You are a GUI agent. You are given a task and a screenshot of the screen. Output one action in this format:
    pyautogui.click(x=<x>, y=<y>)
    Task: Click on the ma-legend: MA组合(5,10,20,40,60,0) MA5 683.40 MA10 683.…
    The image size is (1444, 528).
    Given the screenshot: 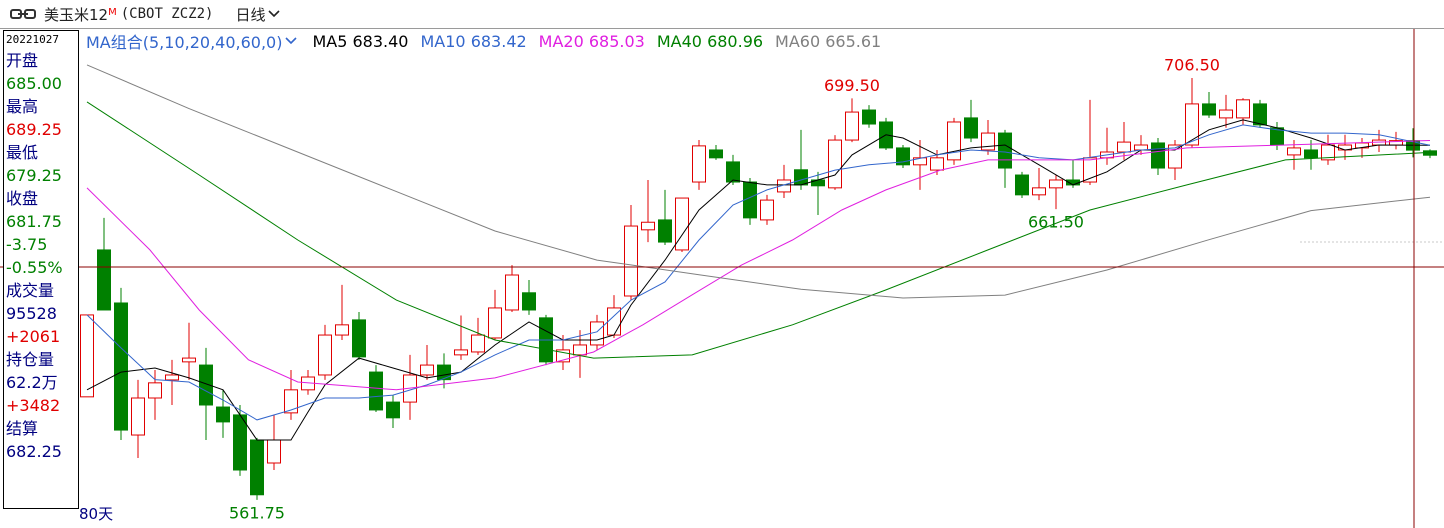 What is the action you would take?
    pyautogui.click(x=489, y=42)
    